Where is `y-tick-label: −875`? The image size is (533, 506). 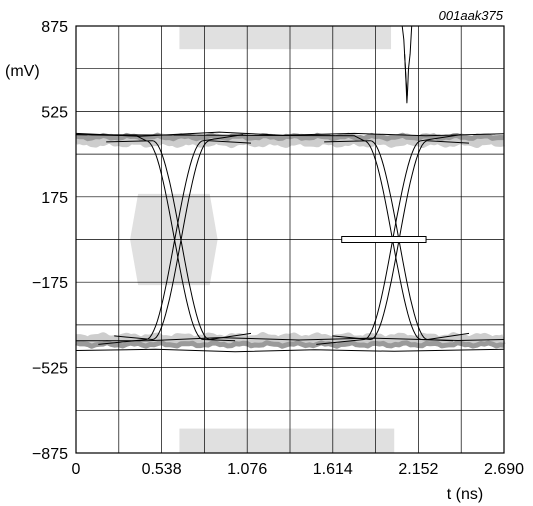 y-tick-label: −875 is located at coordinates (50, 454).